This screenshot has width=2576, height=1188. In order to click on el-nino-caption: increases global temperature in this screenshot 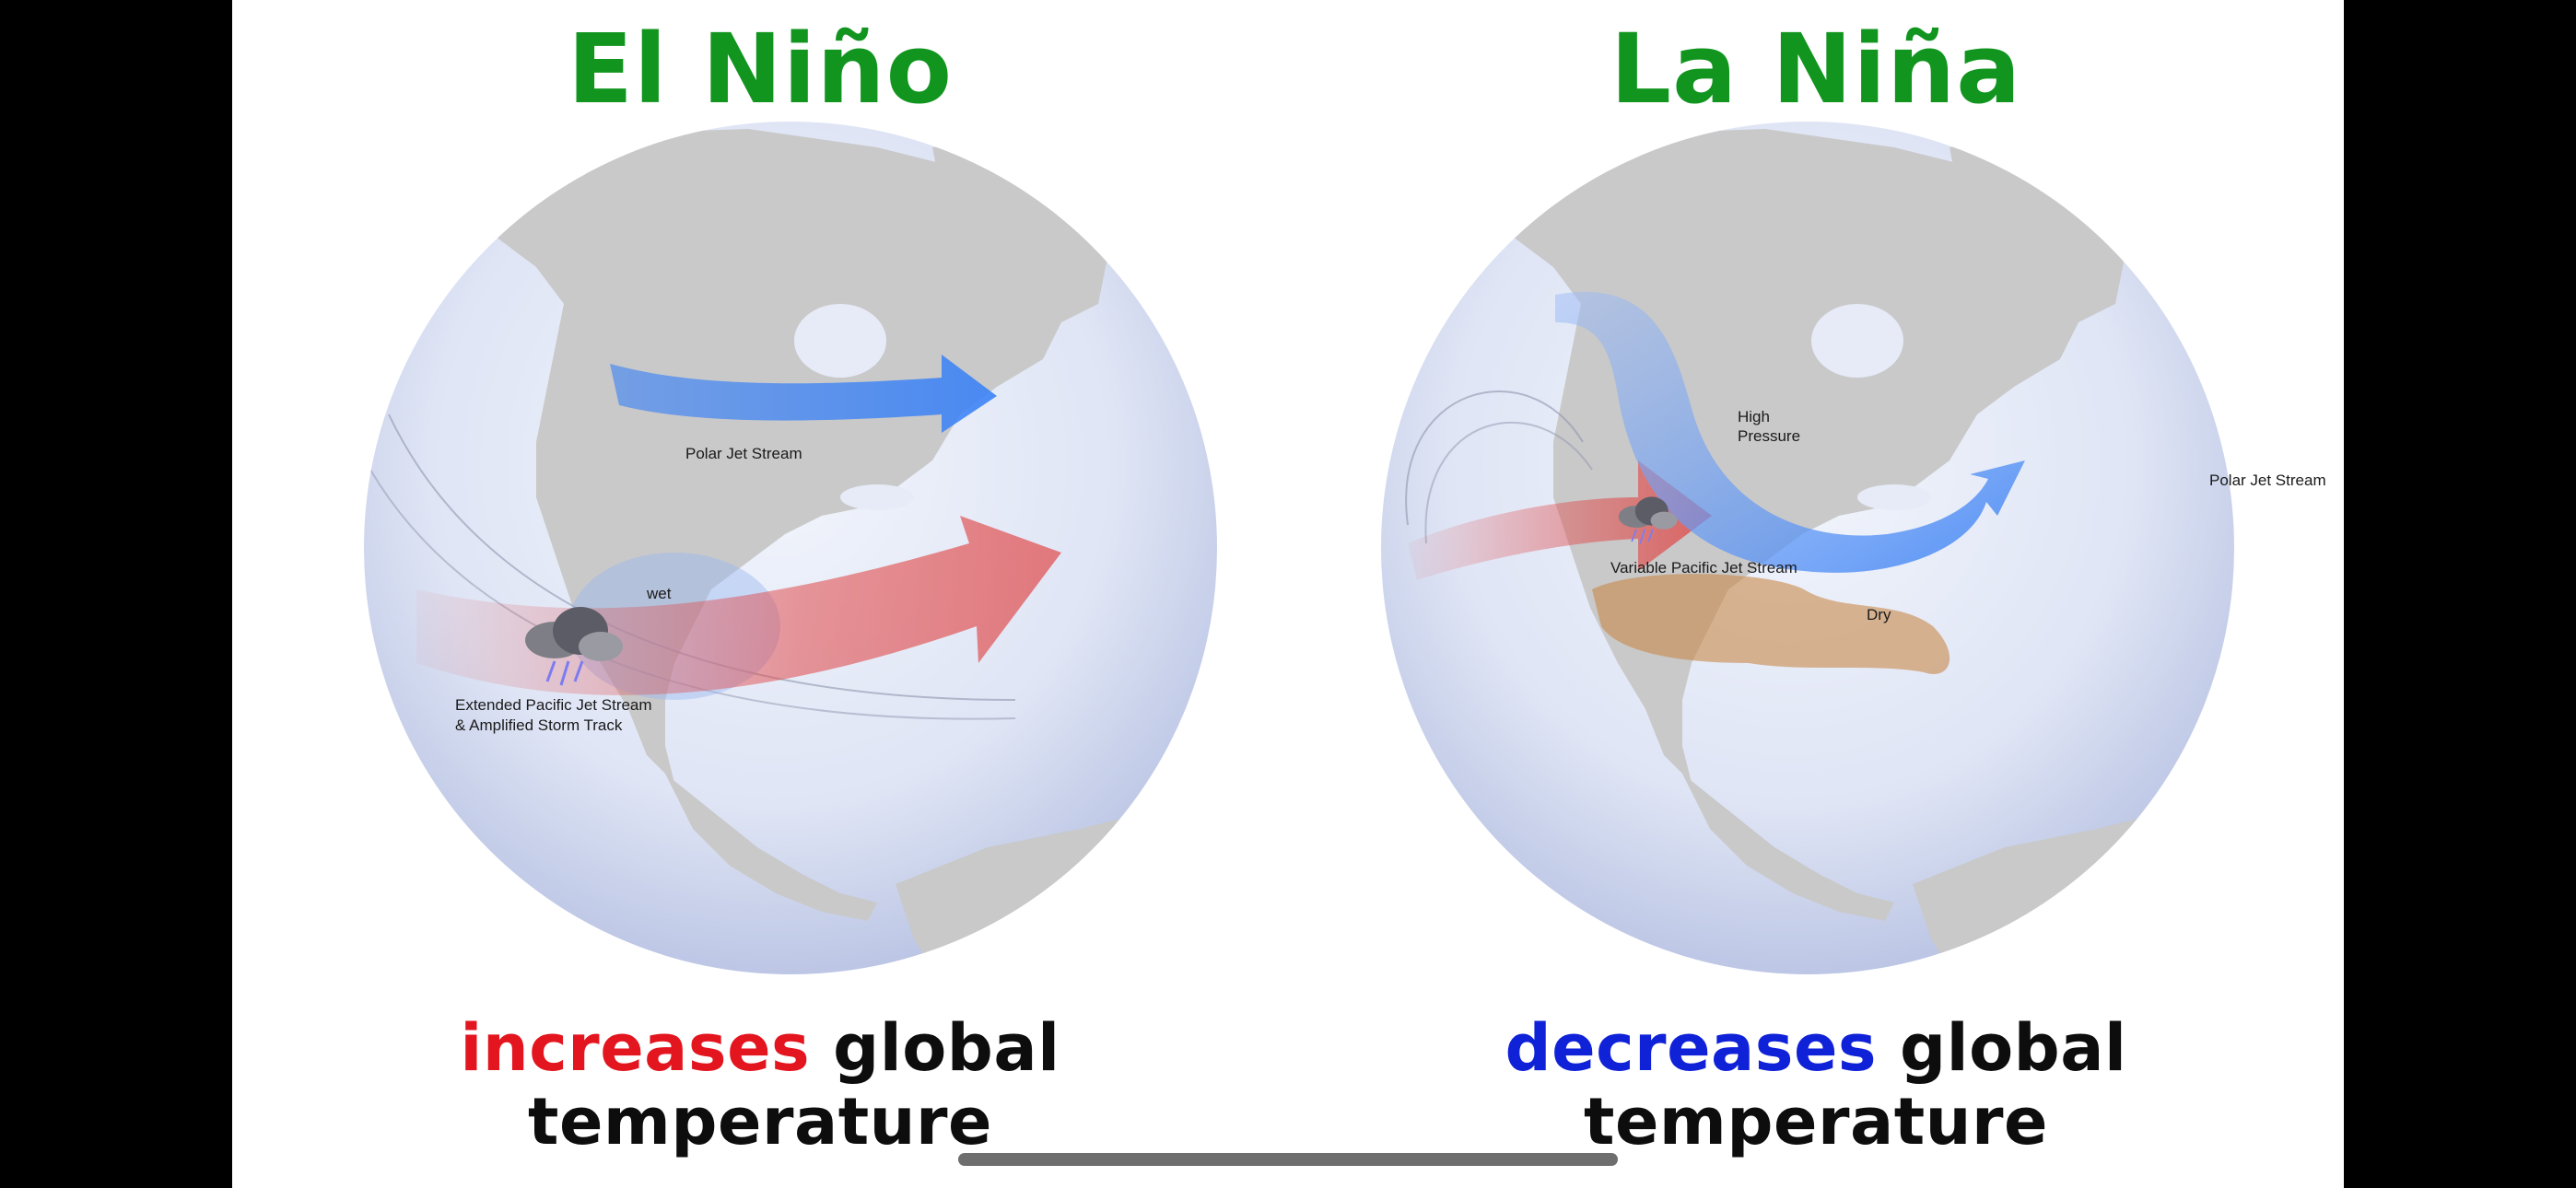, I will do `click(760, 1085)`.